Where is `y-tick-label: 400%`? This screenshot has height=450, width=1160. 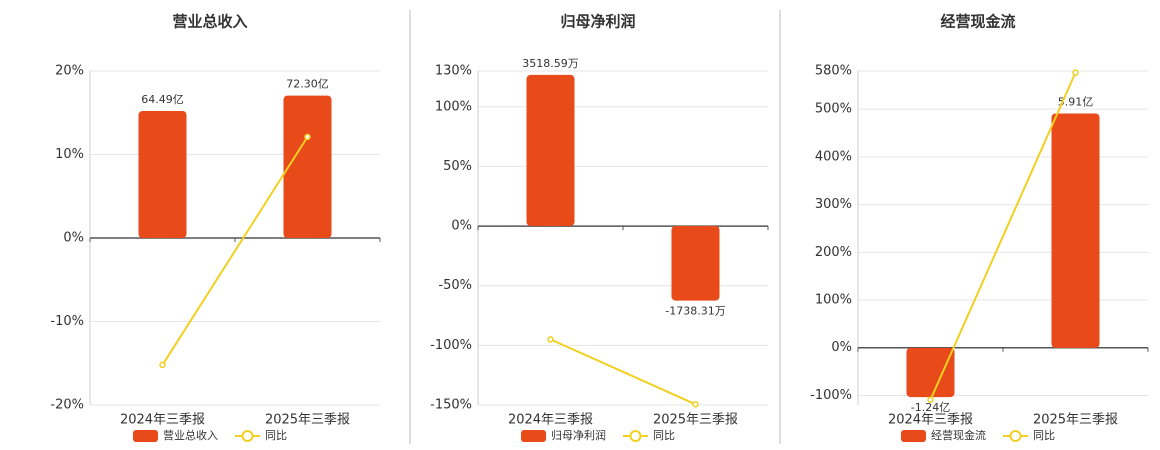
y-tick-label: 400% is located at coordinates (833, 156).